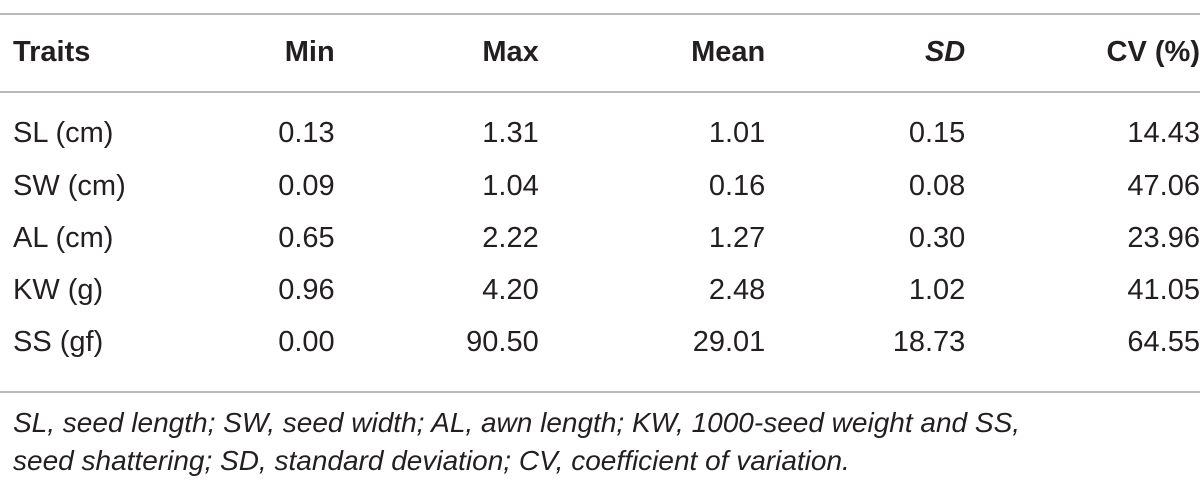  What do you see at coordinates (1163, 289) in the screenshot?
I see `cell-cv: 41.05` at bounding box center [1163, 289].